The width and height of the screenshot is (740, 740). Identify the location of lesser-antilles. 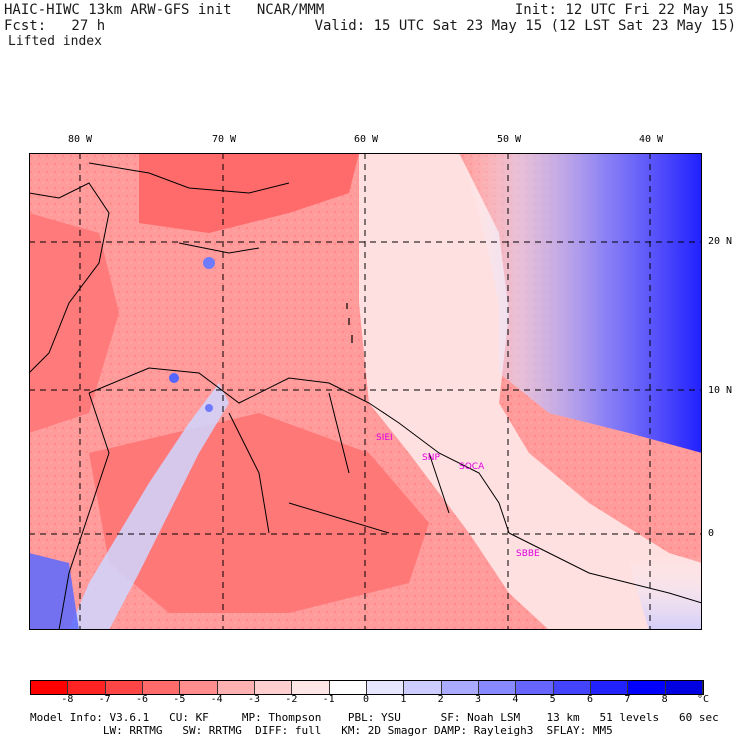
(349, 323).